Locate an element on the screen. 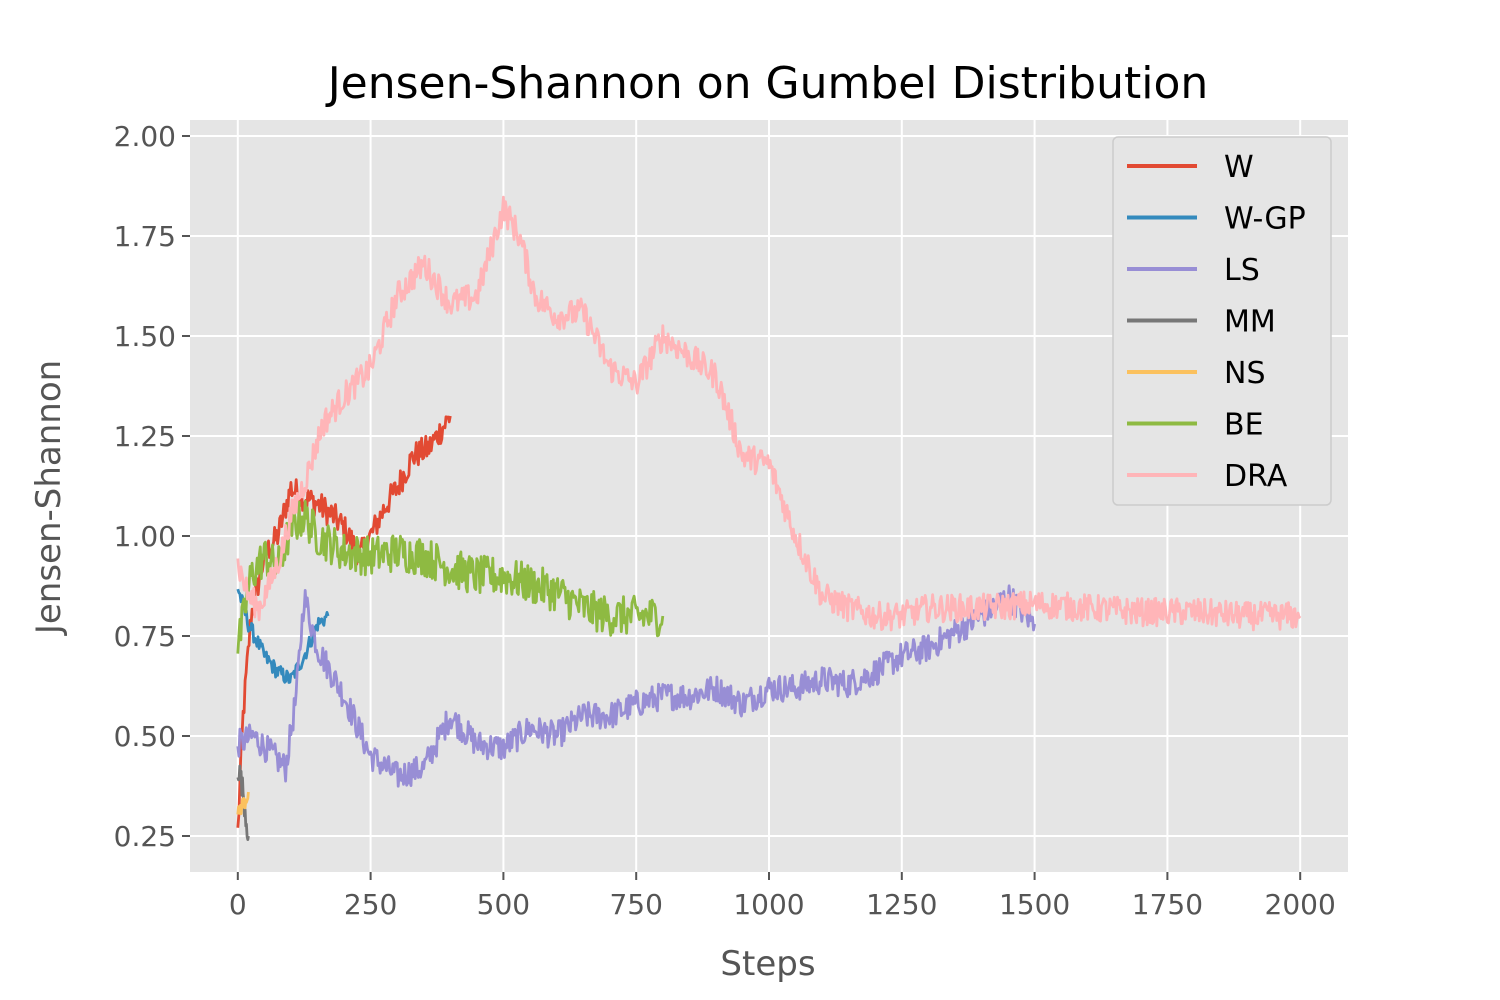 This screenshot has height=1000, width=1500. x-tick-label: 2000 is located at coordinates (1300, 904).